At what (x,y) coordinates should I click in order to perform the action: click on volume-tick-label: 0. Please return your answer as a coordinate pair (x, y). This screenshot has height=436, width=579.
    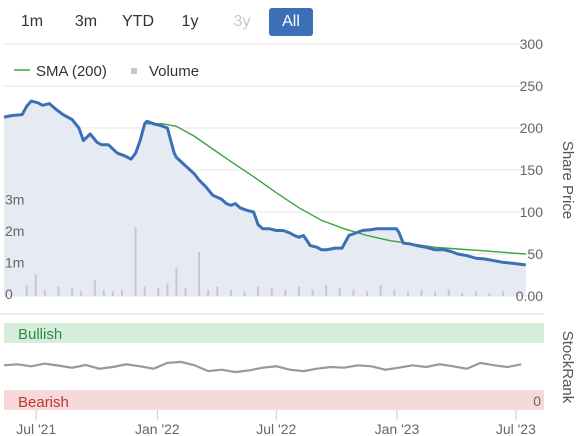
    Looking at the image, I should click on (9, 294).